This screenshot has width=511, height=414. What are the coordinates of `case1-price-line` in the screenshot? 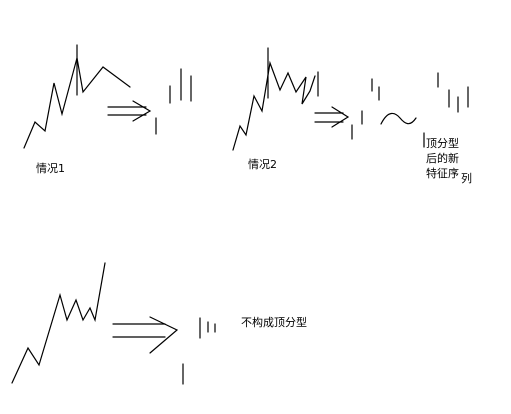 It's located at (77, 103).